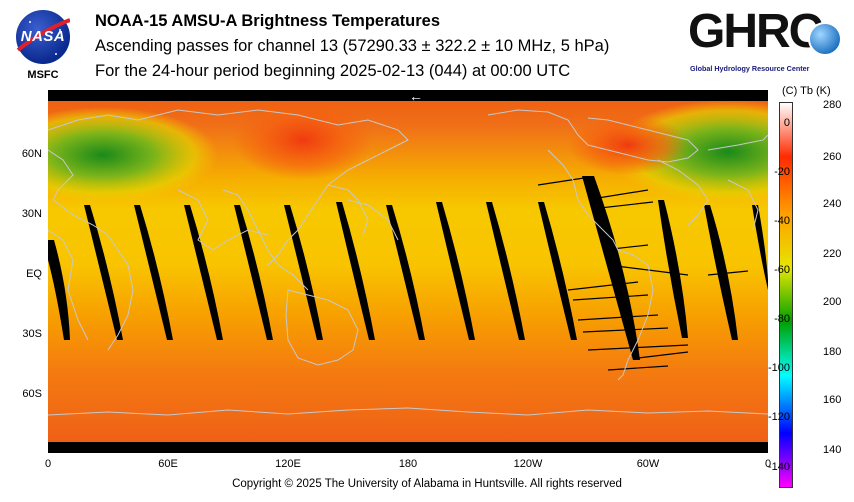  What do you see at coordinates (832, 302) in the screenshot?
I see `kelvin-label: 200` at bounding box center [832, 302].